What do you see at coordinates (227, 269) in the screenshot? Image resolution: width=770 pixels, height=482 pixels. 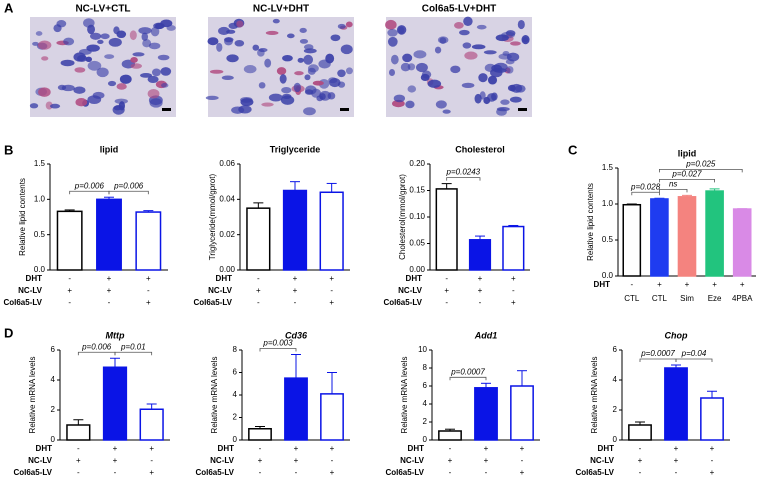 I see `y-tick-label: 0.00` at bounding box center [227, 269].